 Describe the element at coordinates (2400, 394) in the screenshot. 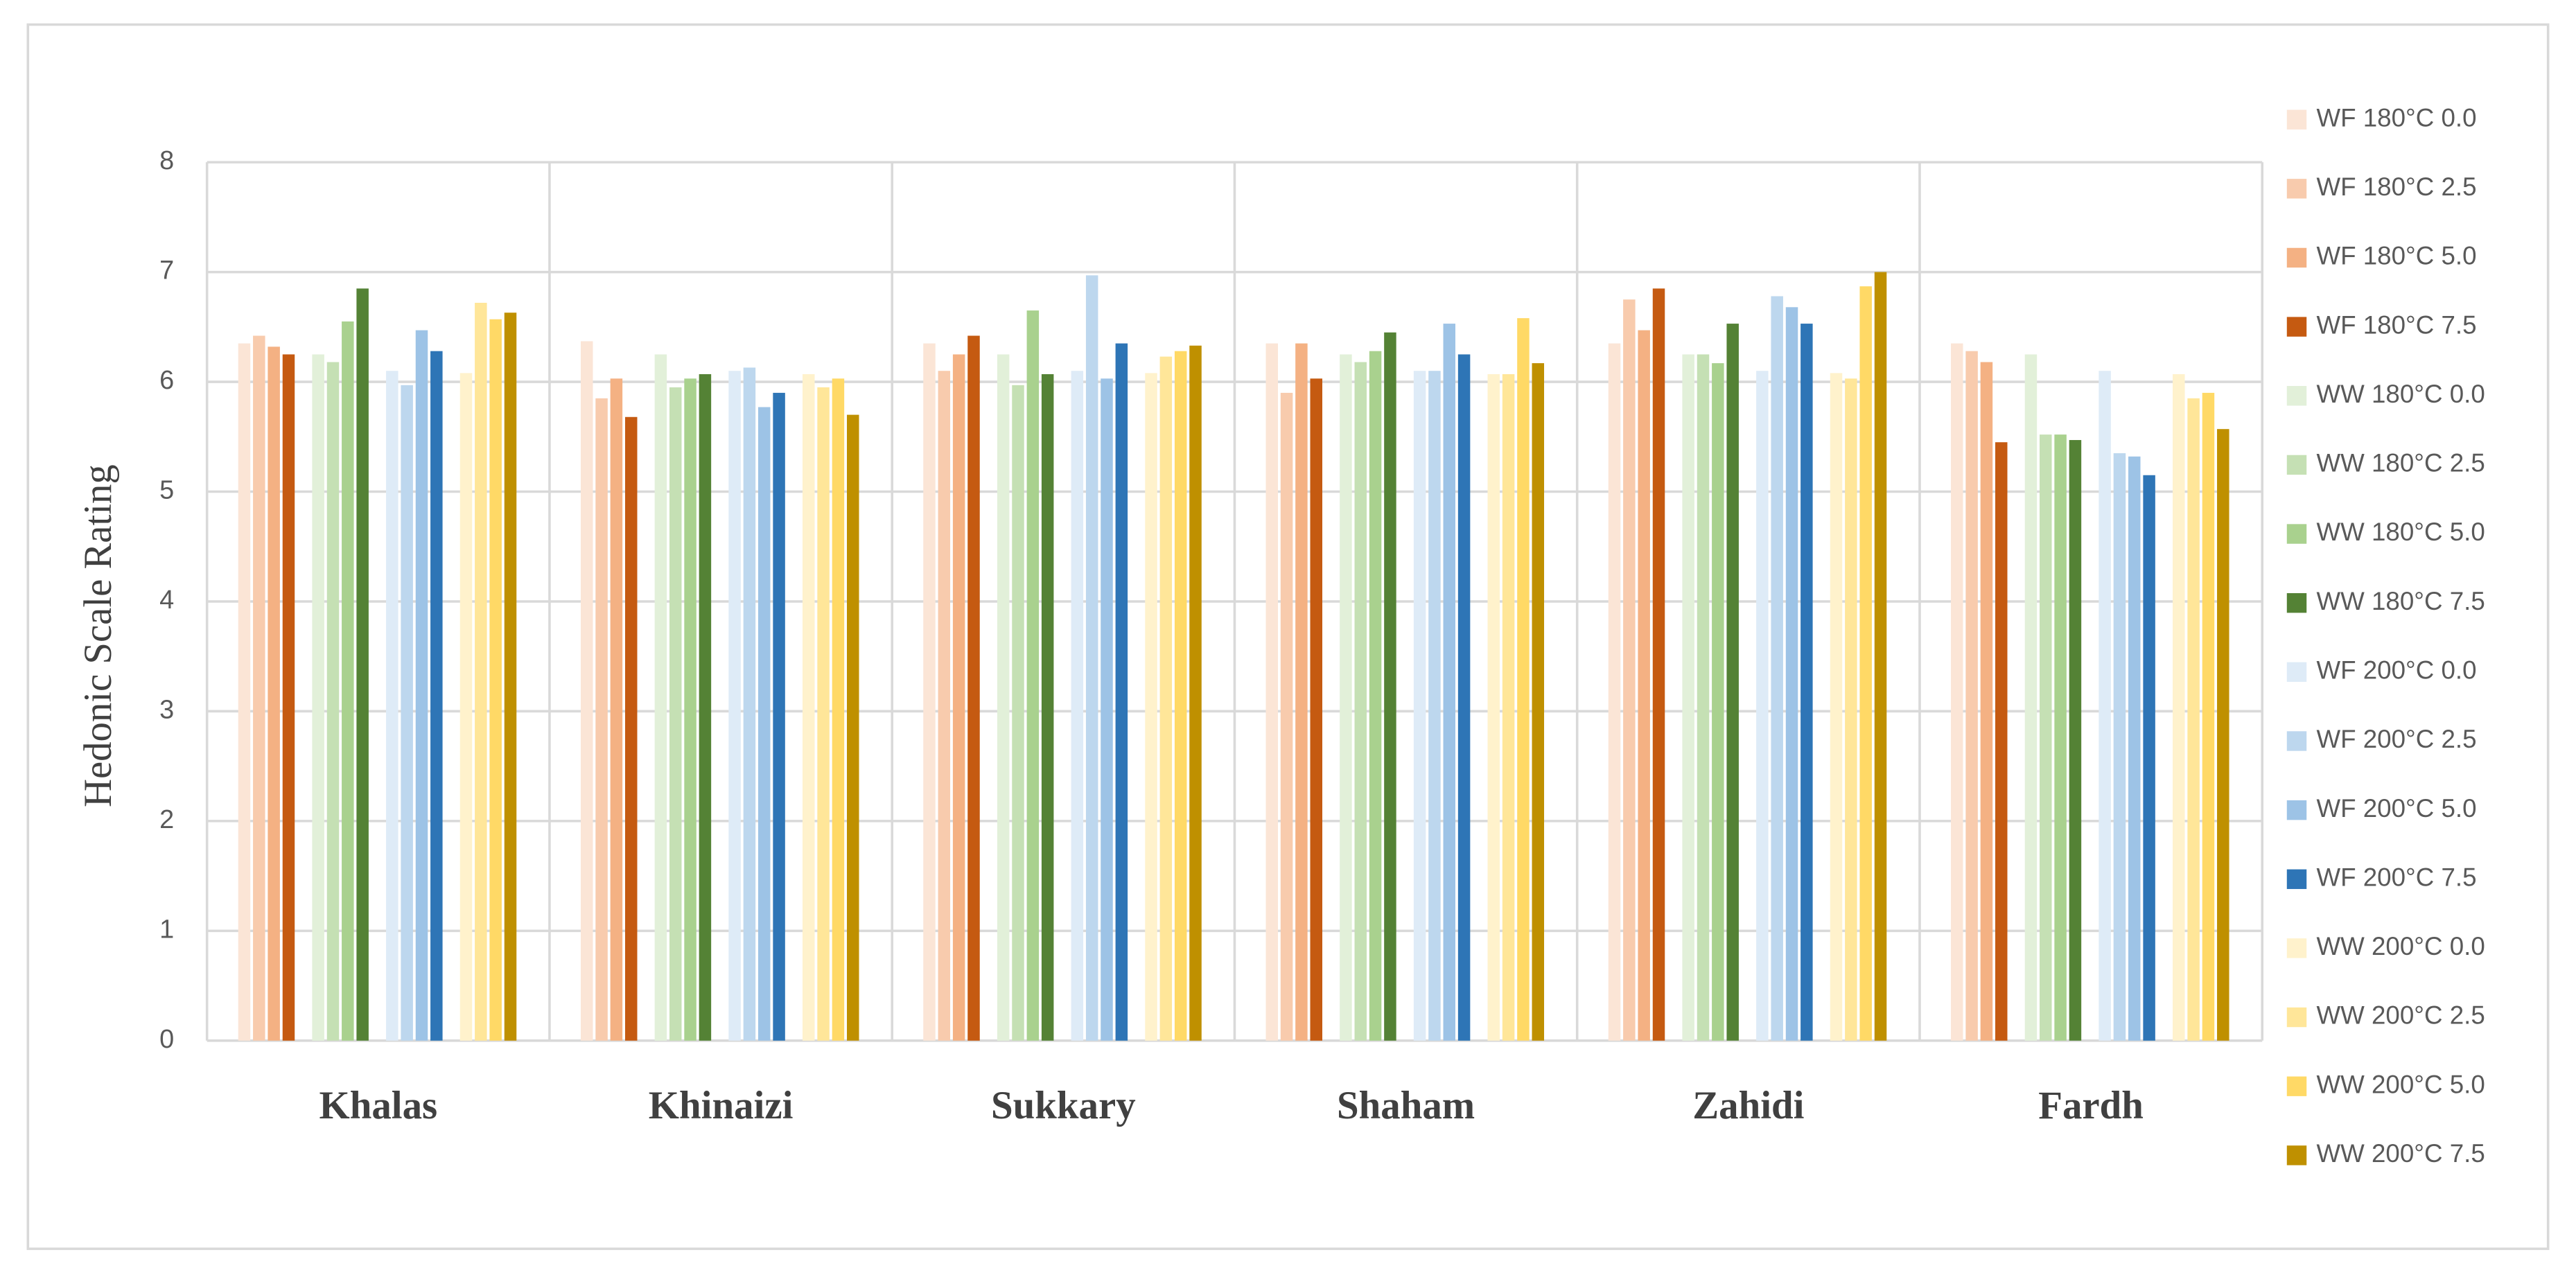

I see `legend-label: WW 180°C 0.0` at that location.